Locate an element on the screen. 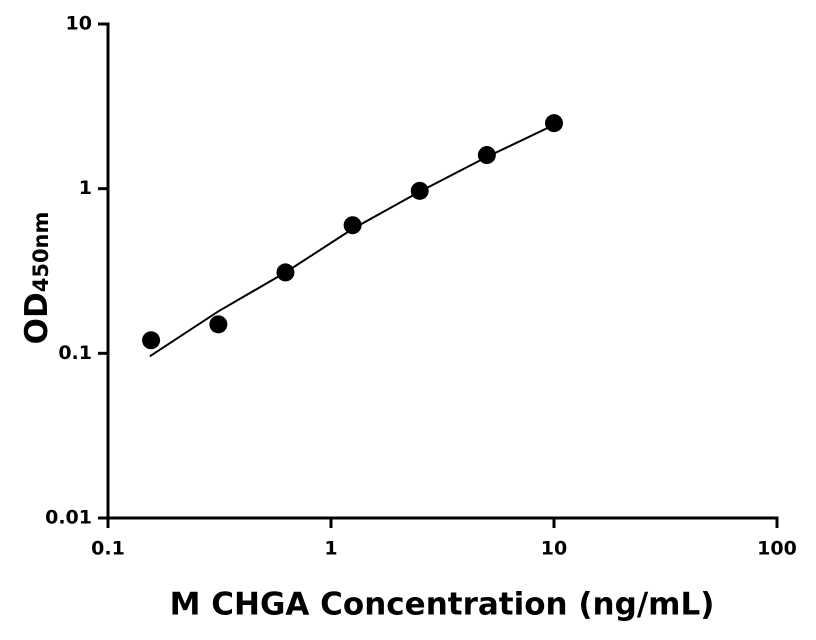 Image resolution: width=816 pixels, height=640 pixels. y-tick-label: 0.01 is located at coordinates (68, 518).